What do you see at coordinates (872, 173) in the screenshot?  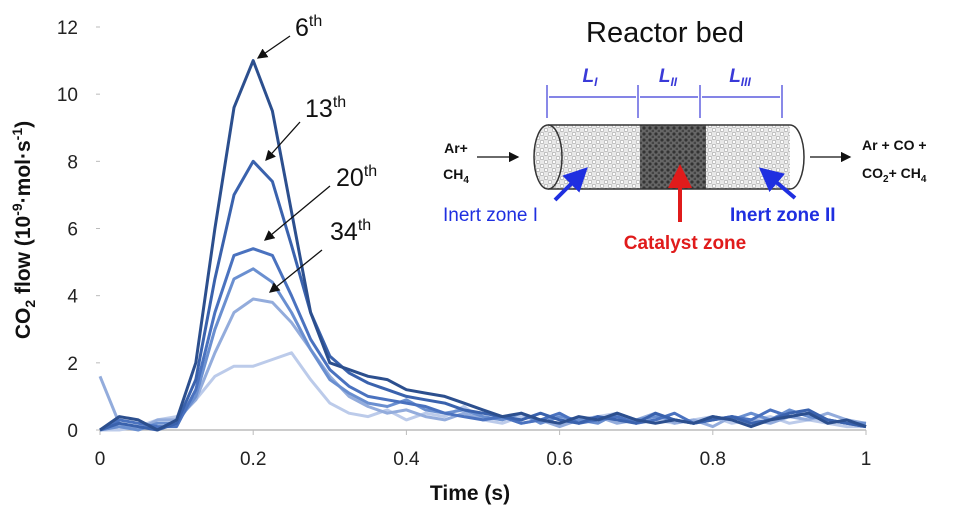 I see `outlet-part: CO` at bounding box center [872, 173].